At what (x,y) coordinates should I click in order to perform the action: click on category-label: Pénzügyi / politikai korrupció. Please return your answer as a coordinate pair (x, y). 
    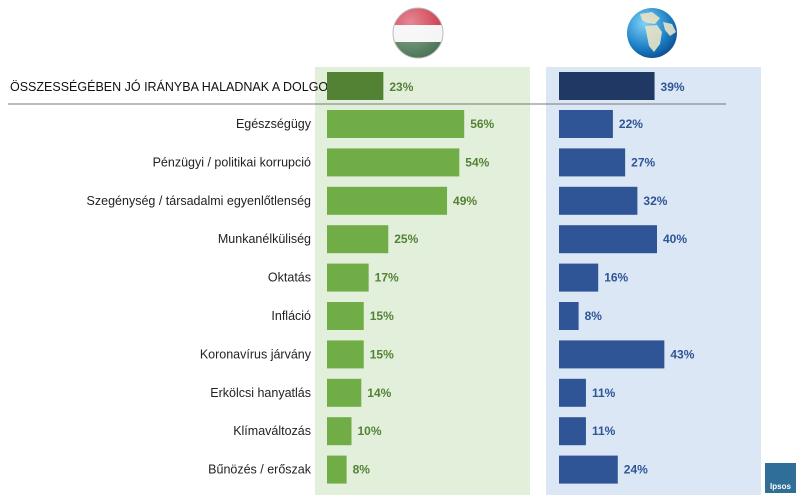
    Looking at the image, I should click on (232, 162).